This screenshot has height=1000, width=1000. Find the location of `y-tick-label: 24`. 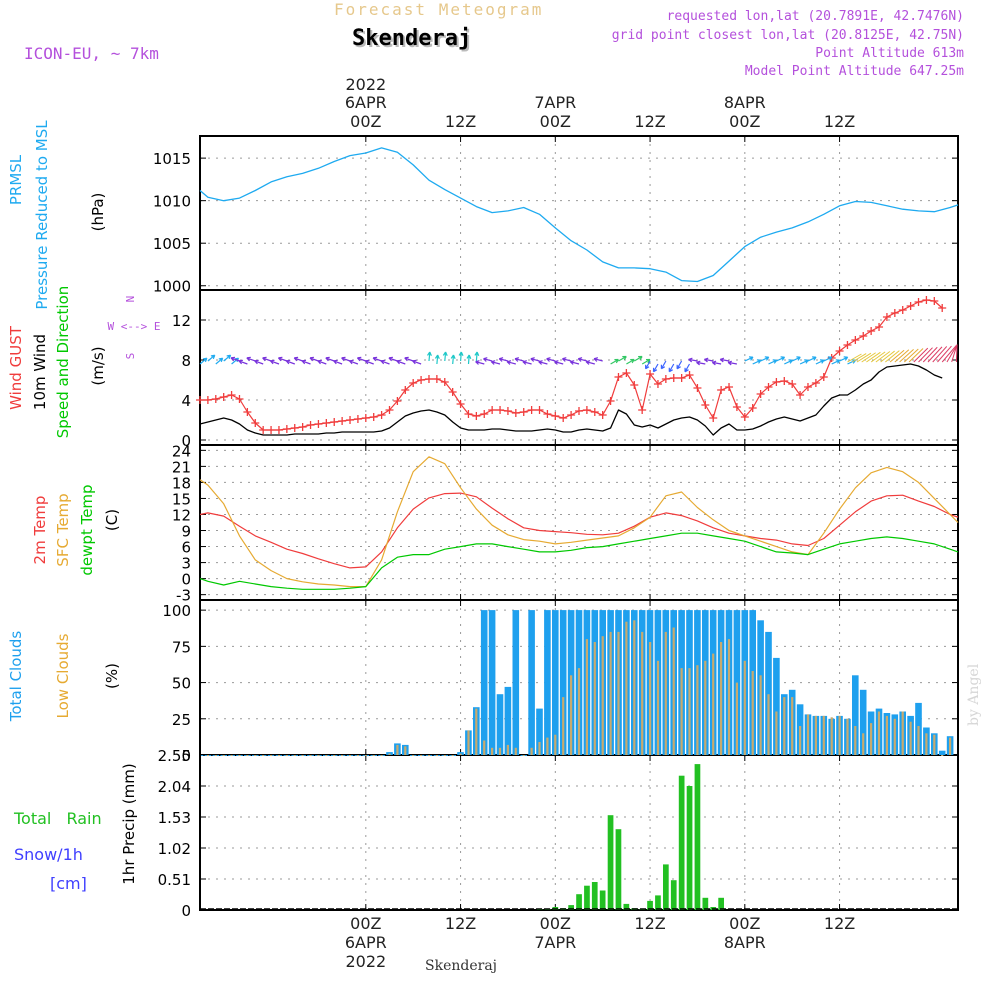

y-tick-label: 24 is located at coordinates (181, 451).